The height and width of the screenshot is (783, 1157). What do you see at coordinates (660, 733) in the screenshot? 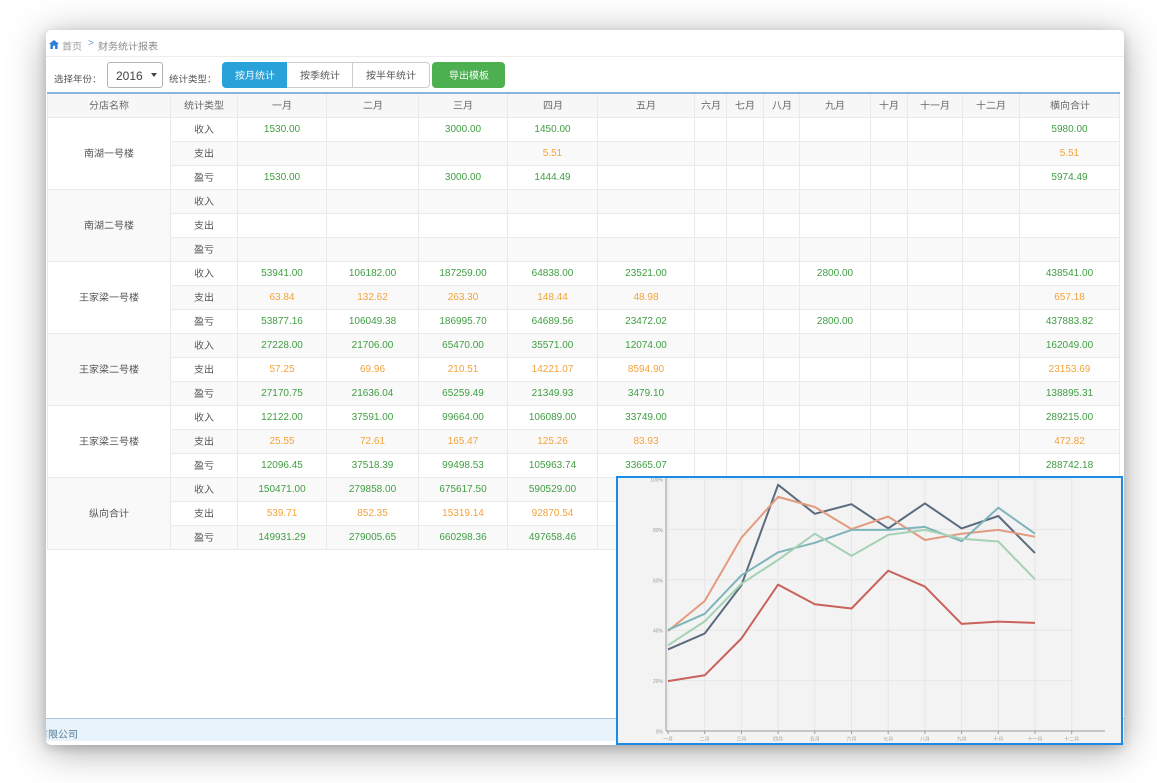
I see `svg-text: 0%` at bounding box center [660, 733].